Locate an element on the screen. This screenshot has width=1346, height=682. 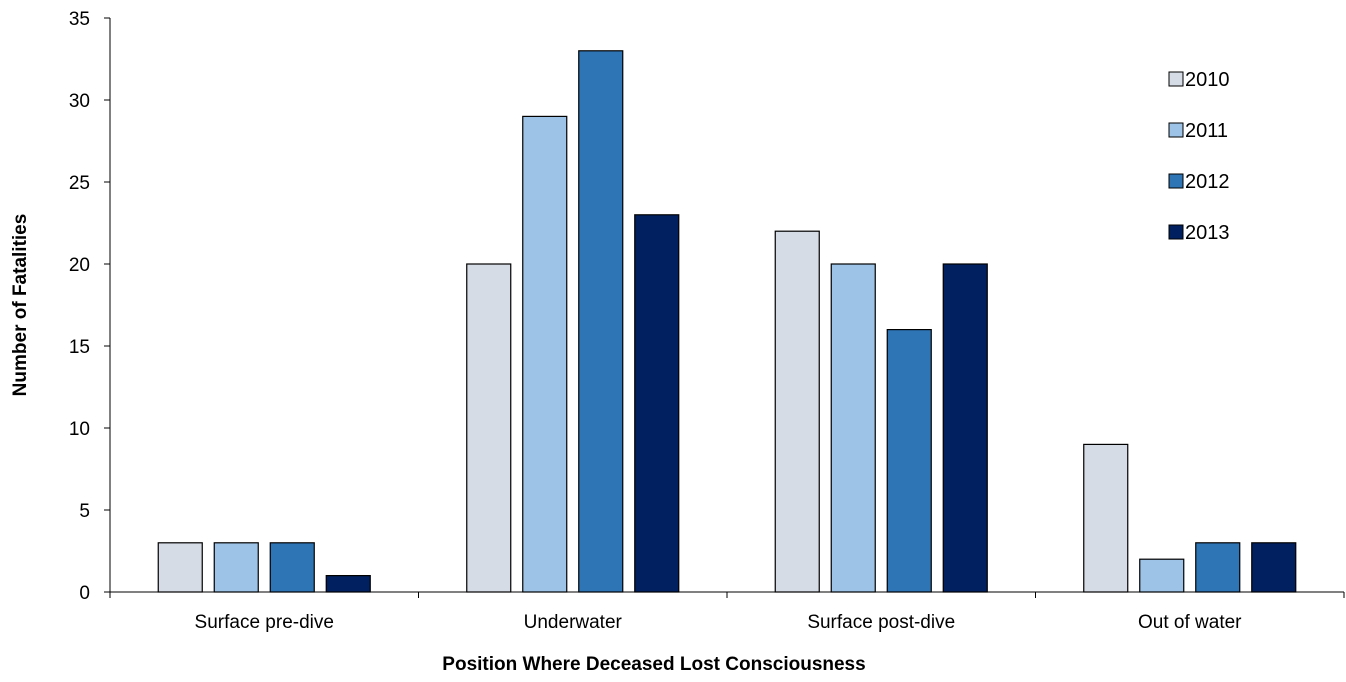
y-tick-label: 30 is located at coordinates (79, 101).